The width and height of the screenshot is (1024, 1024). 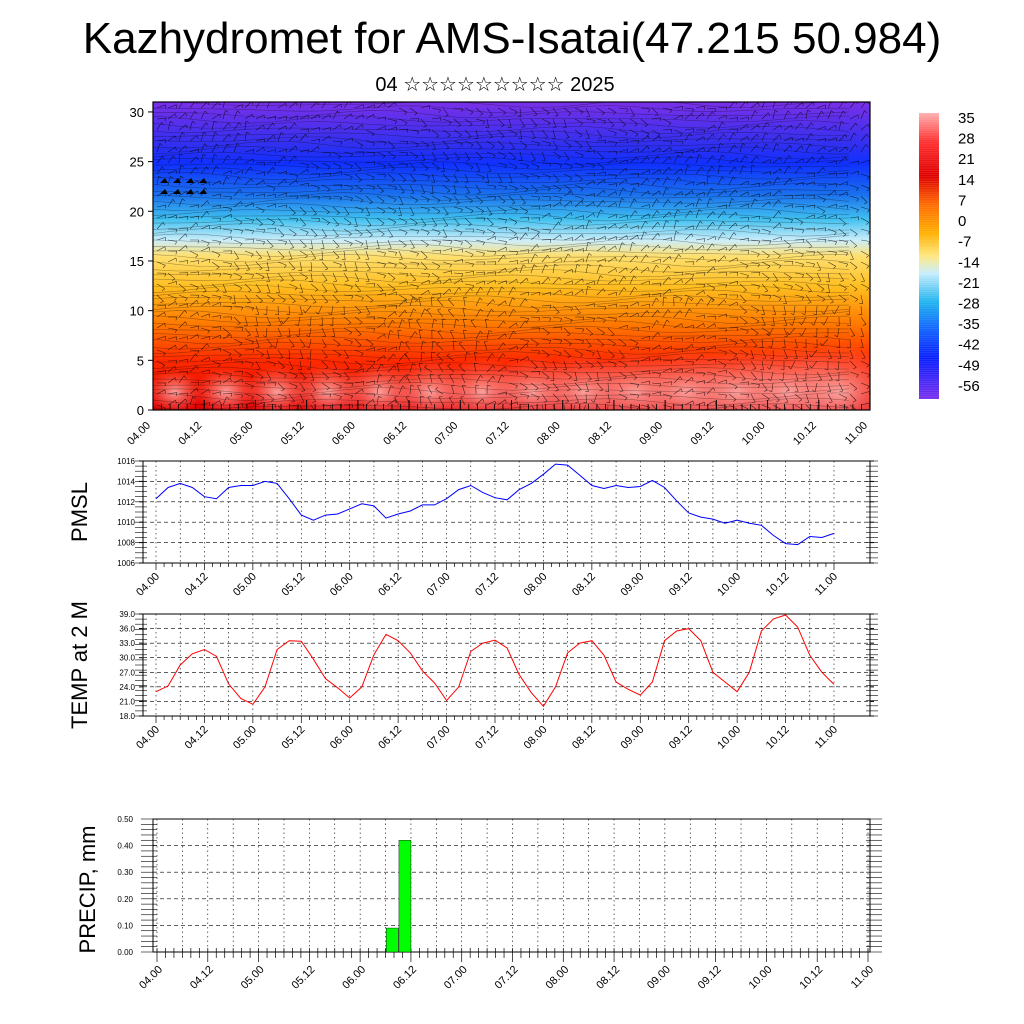 I want to click on colorbar-label: 28, so click(x=966, y=139).